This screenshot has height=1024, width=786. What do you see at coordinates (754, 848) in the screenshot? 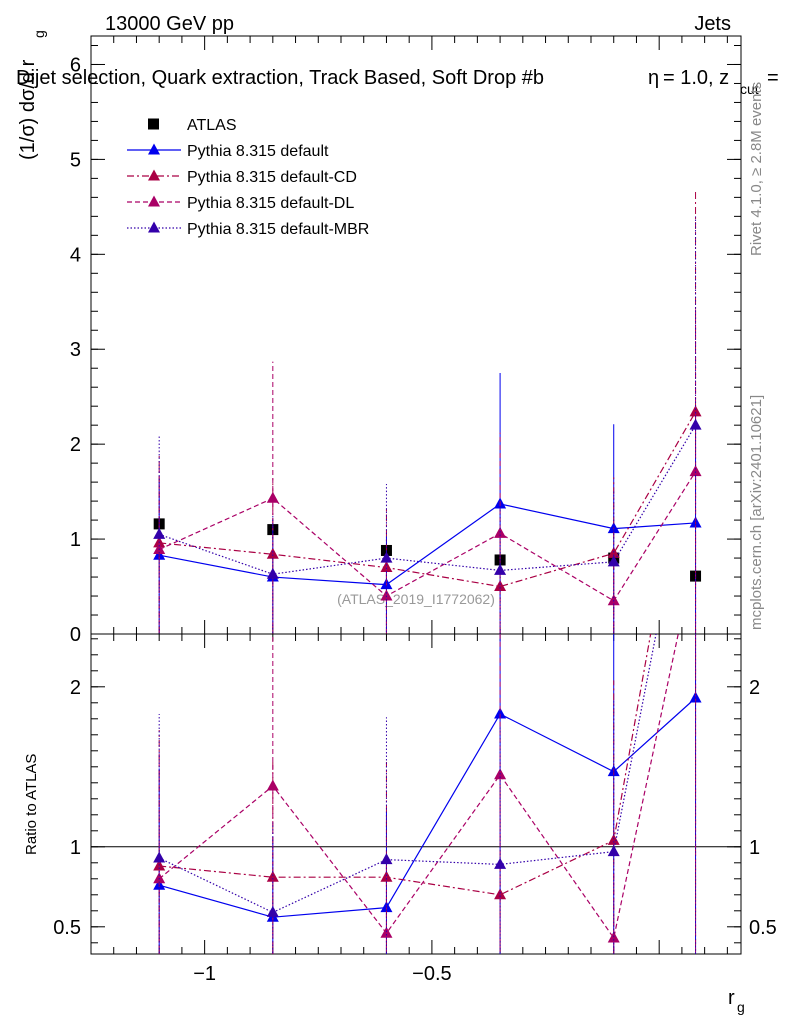
I see `ratio-ytick-label-right: 1` at bounding box center [754, 848].